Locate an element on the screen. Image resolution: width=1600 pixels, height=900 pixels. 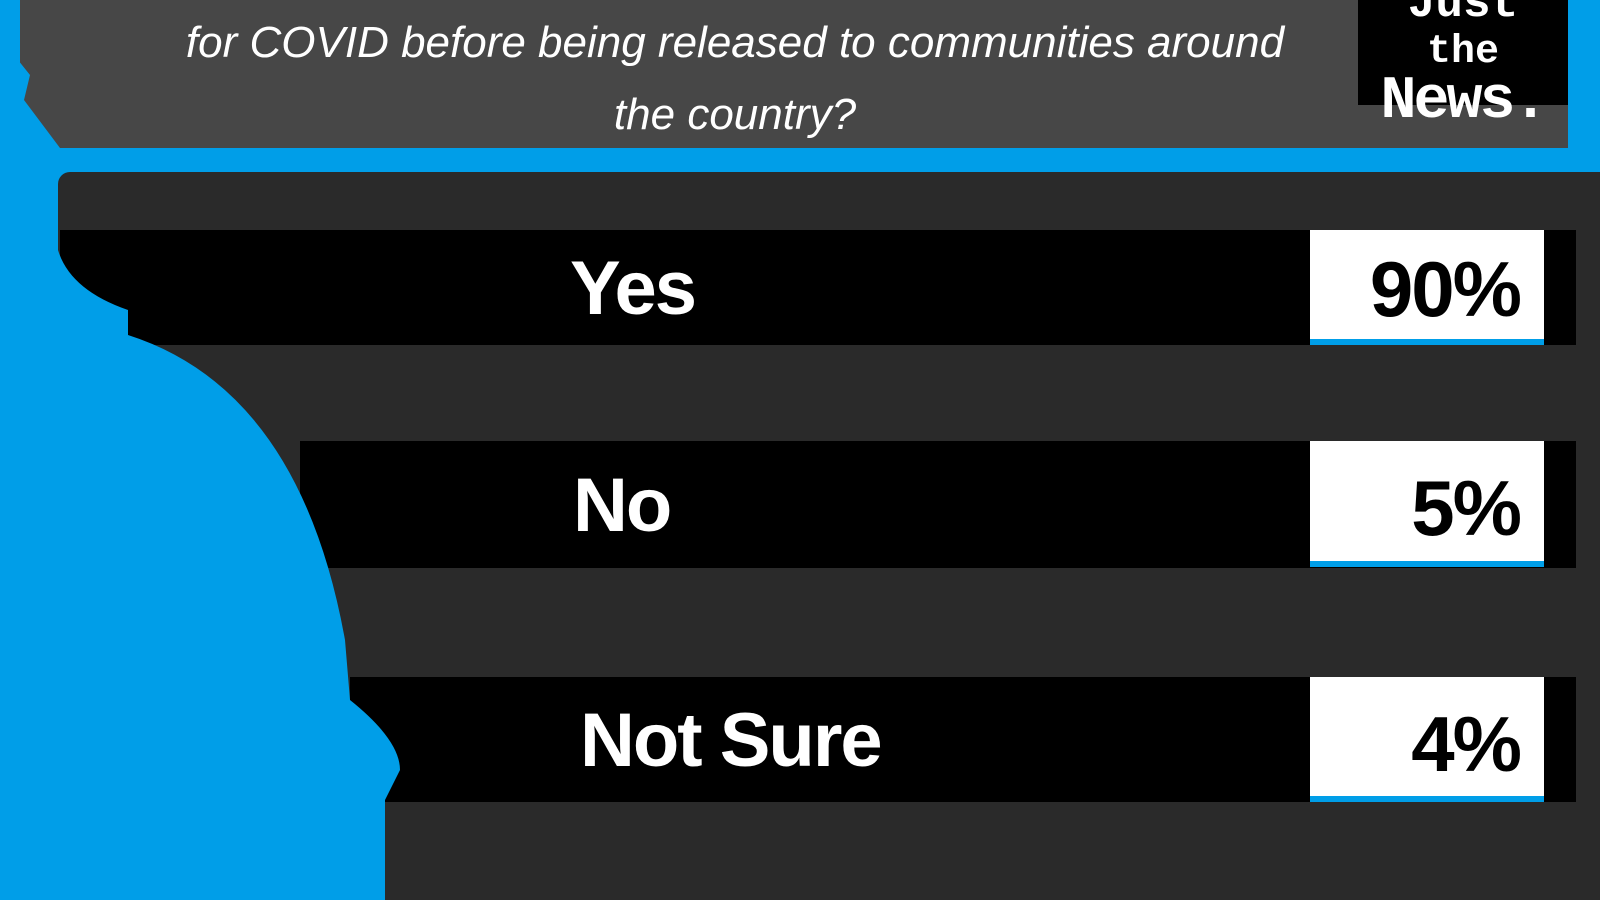
value-not-sure: 4% is located at coordinates (1466, 744).